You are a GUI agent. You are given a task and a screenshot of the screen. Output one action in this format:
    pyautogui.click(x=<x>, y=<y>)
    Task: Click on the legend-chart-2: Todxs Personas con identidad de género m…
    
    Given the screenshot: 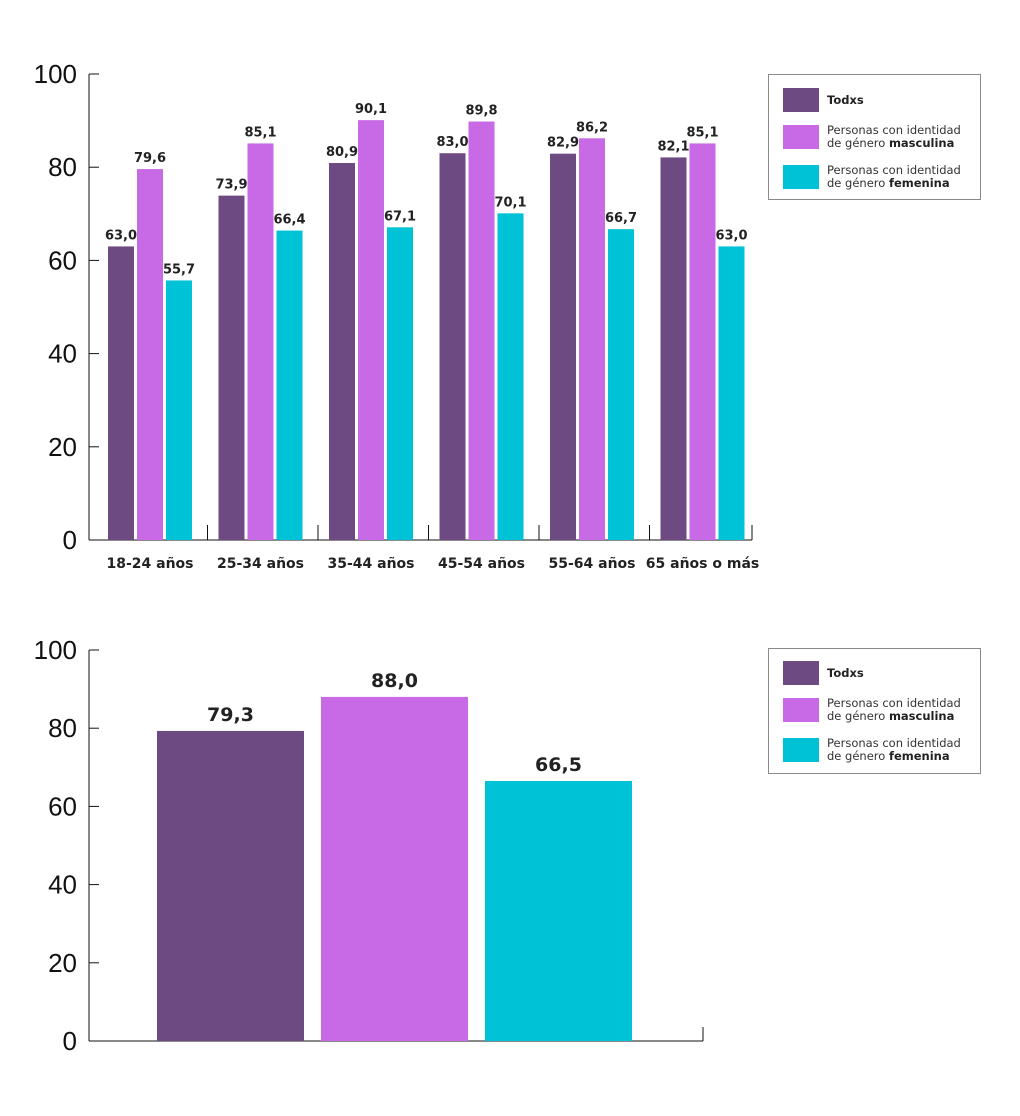 What is the action you would take?
    pyautogui.click(x=874, y=711)
    